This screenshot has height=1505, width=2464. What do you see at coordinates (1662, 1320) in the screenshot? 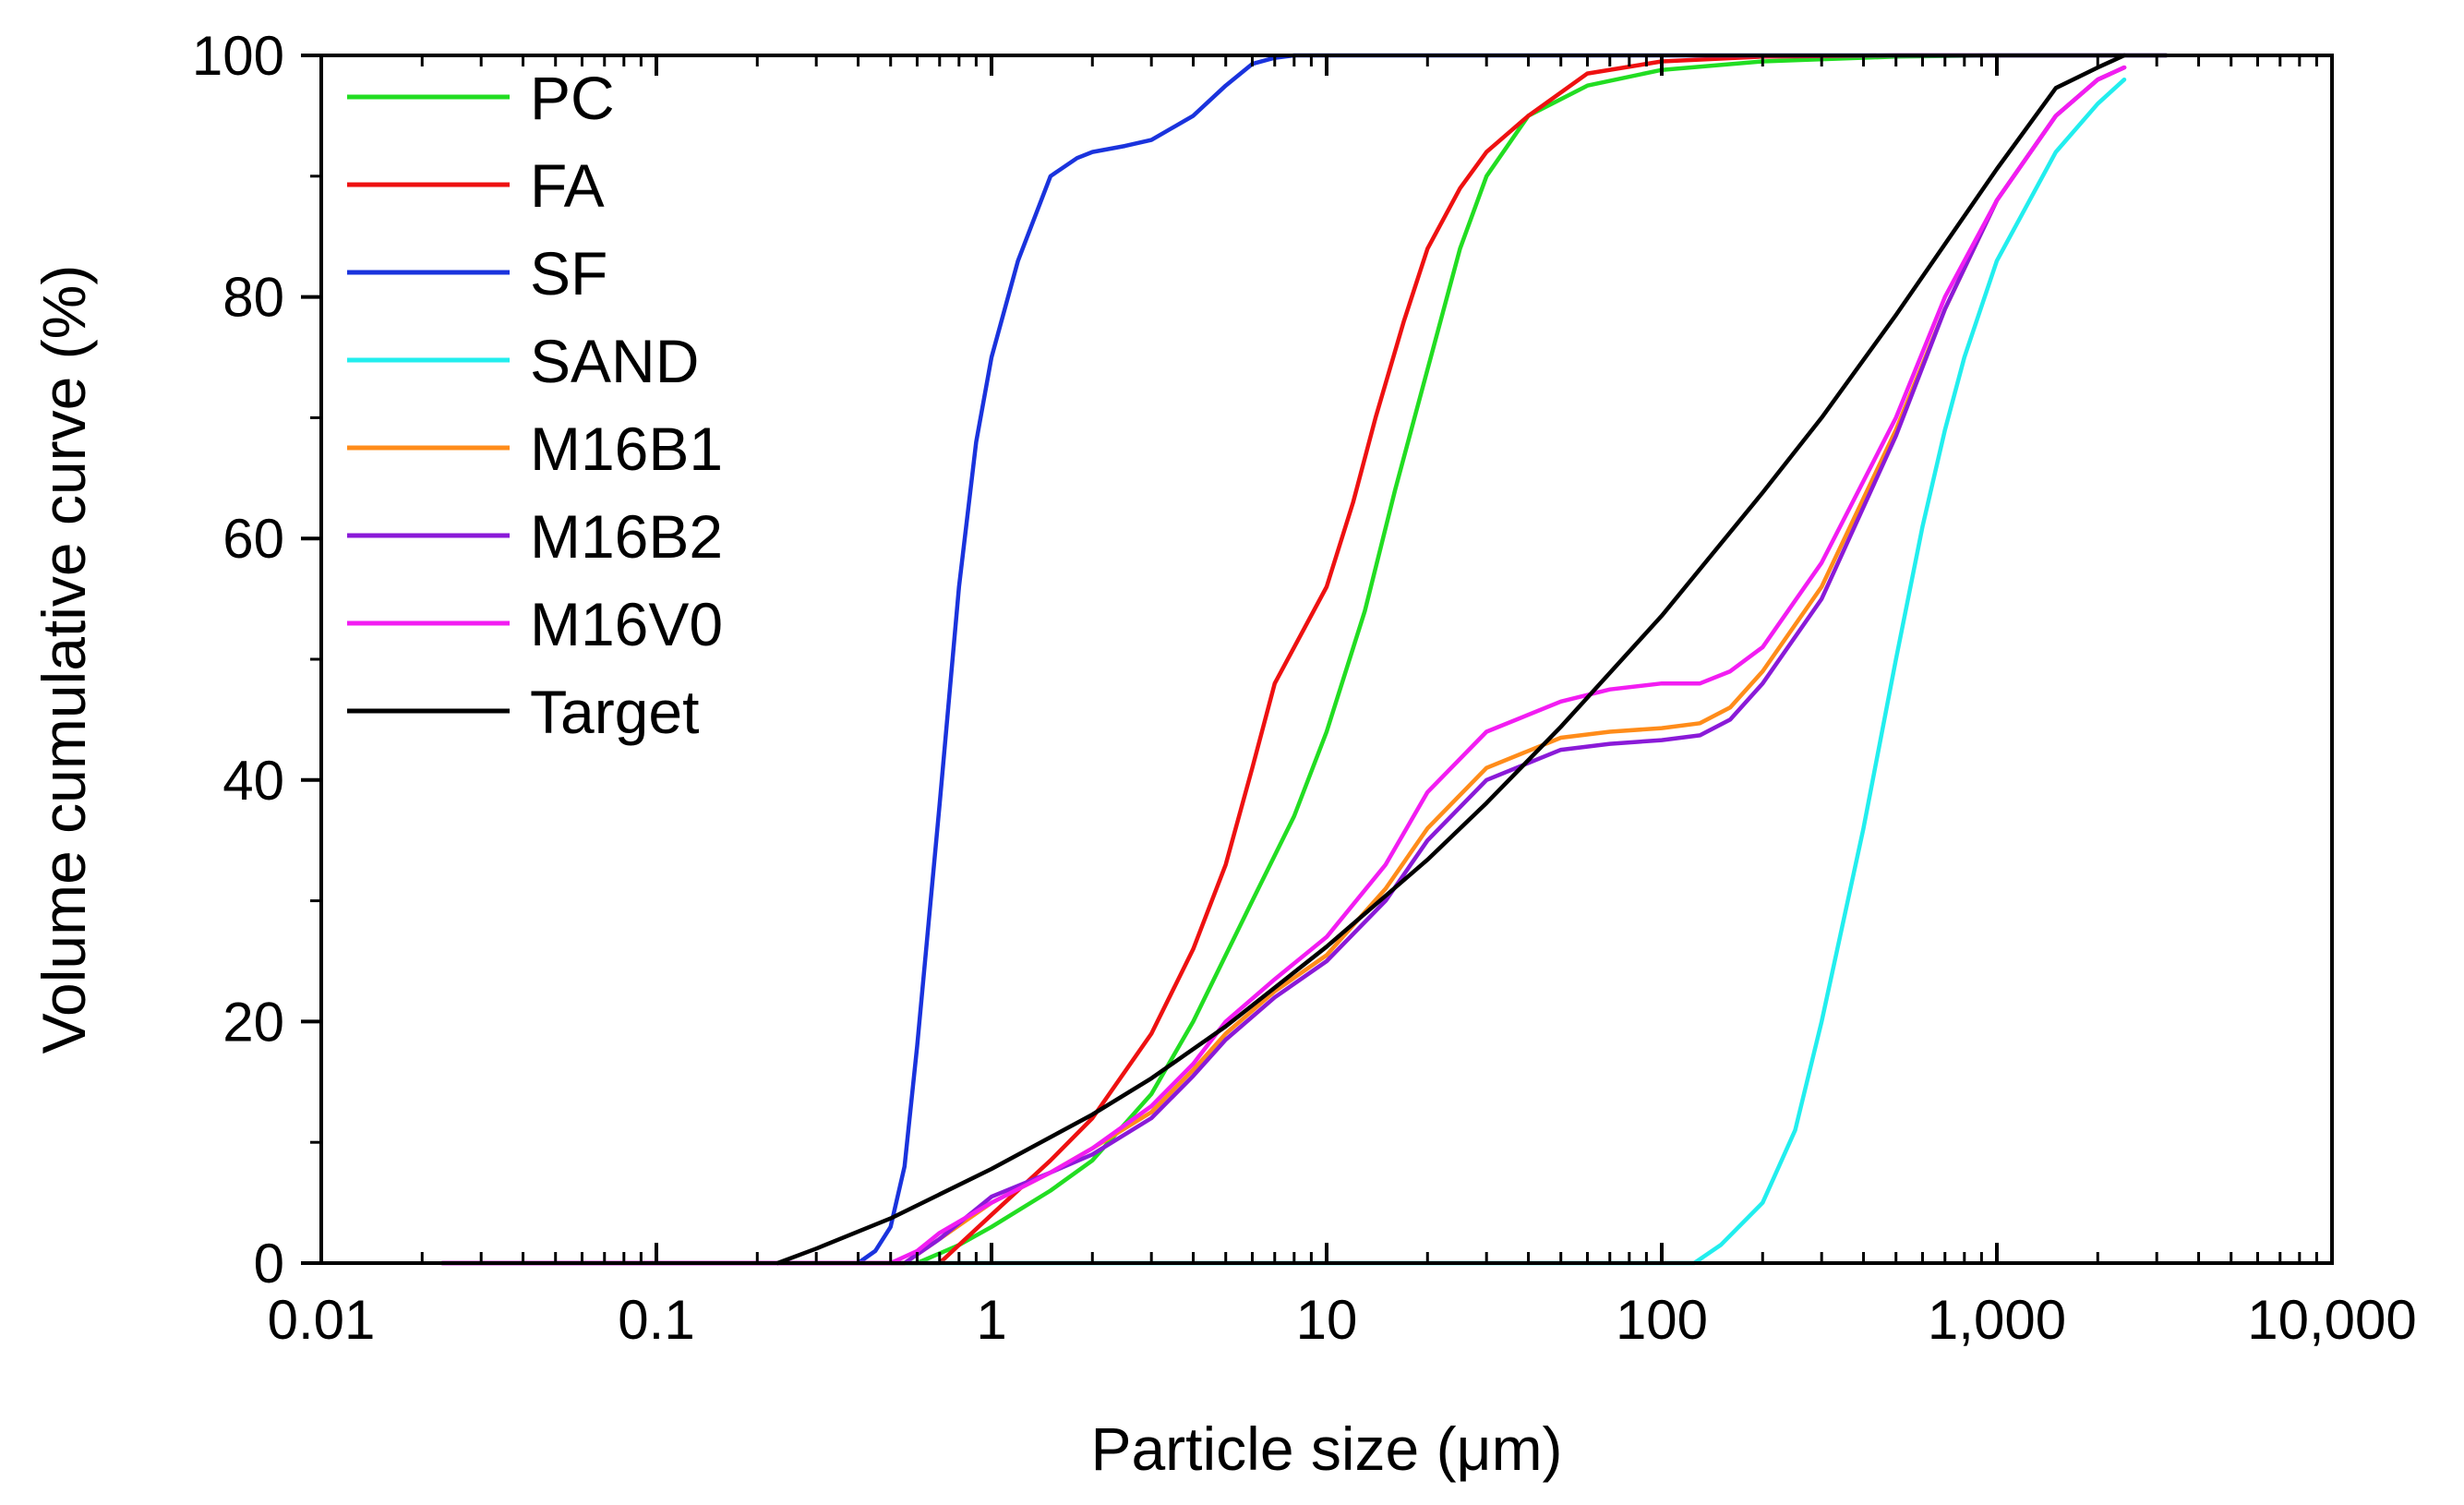
I see `x-tick-label: 100` at bounding box center [1662, 1320].